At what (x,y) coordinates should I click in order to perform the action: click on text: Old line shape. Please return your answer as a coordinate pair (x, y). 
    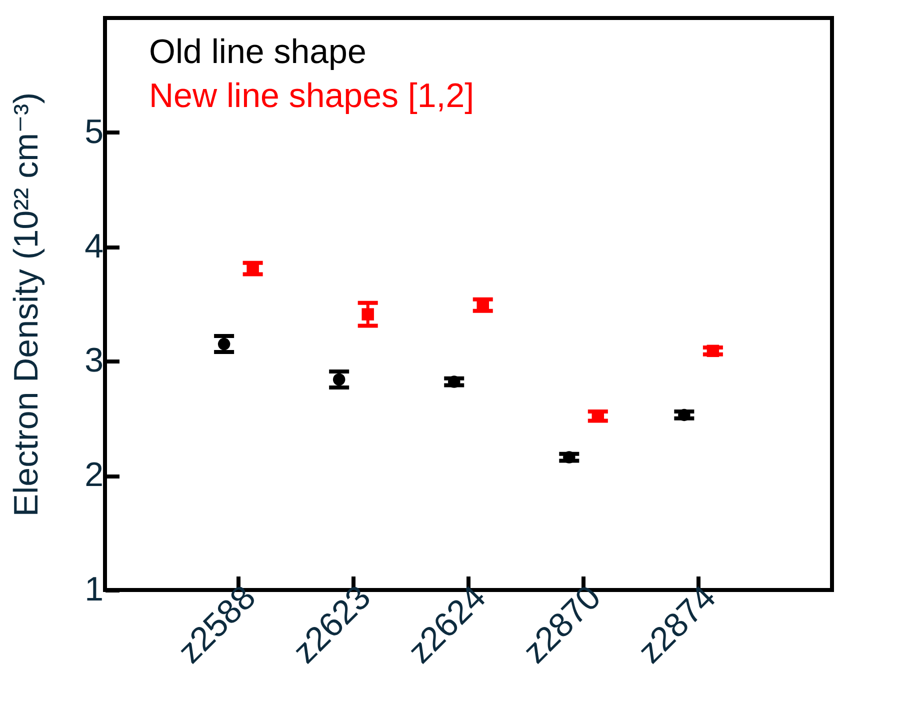
    Looking at the image, I should click on (257, 52).